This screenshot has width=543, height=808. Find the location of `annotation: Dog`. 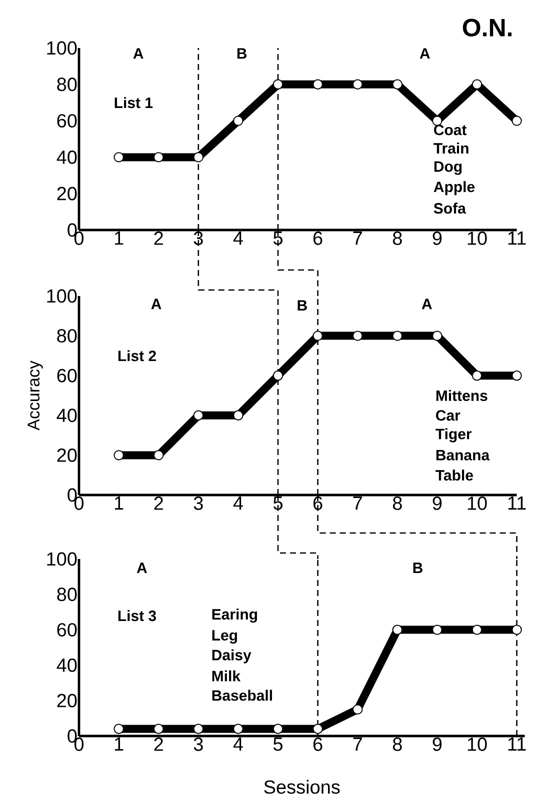

annotation: Dog is located at coordinates (448, 168).